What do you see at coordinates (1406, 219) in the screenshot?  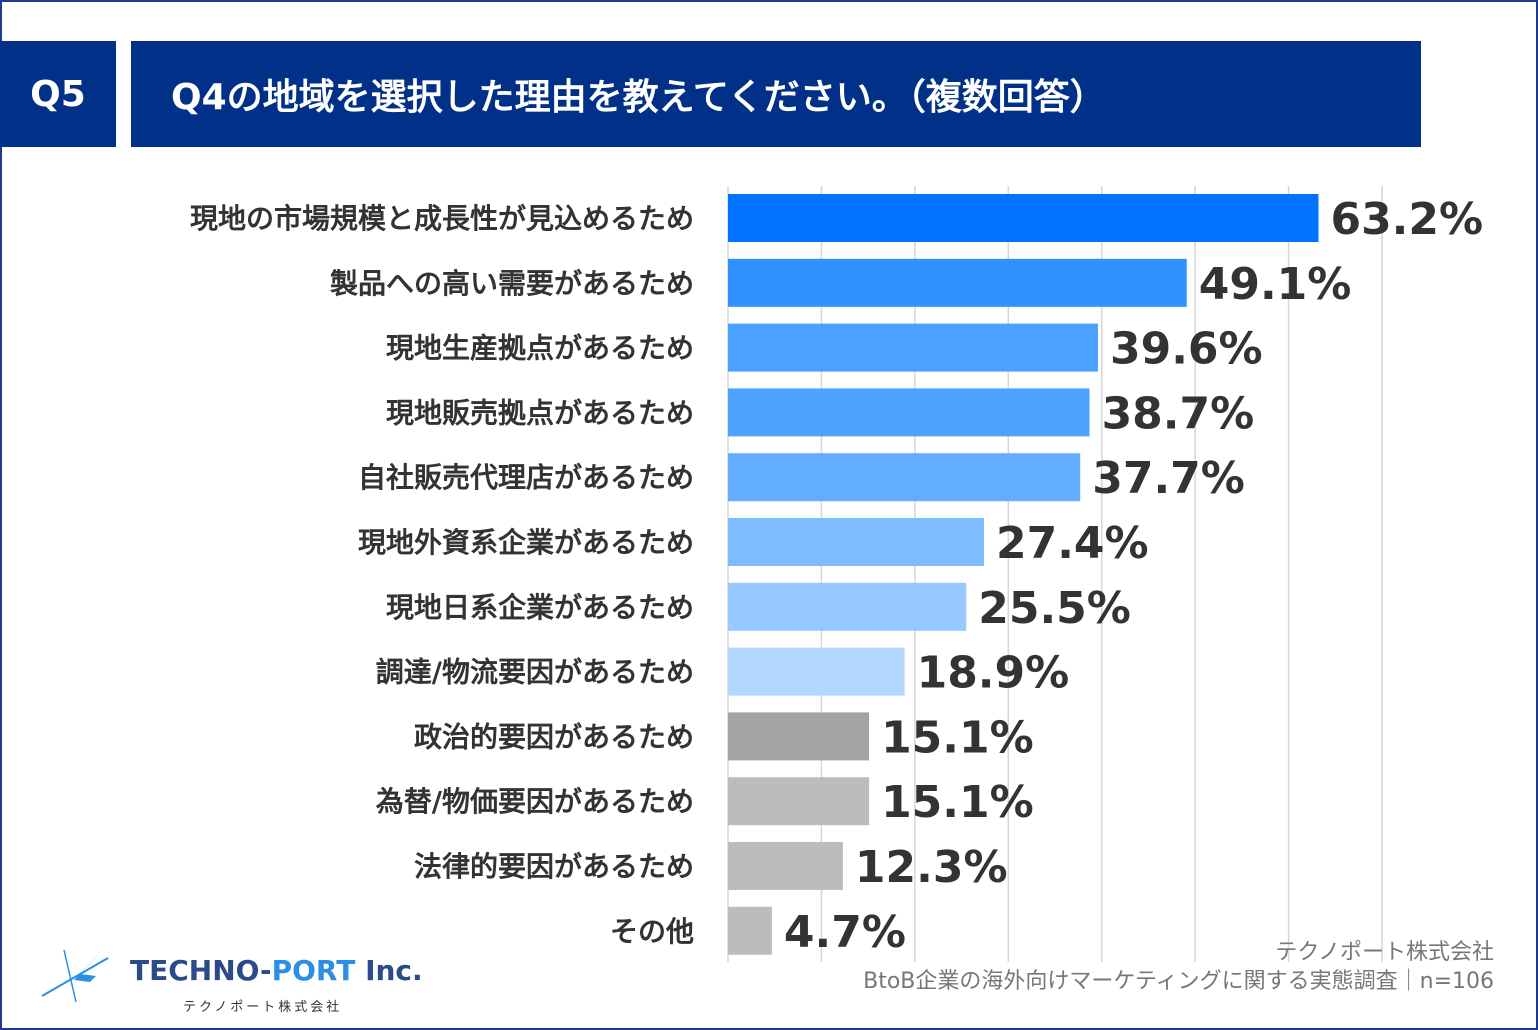 I see `value-label: 63.2%` at bounding box center [1406, 219].